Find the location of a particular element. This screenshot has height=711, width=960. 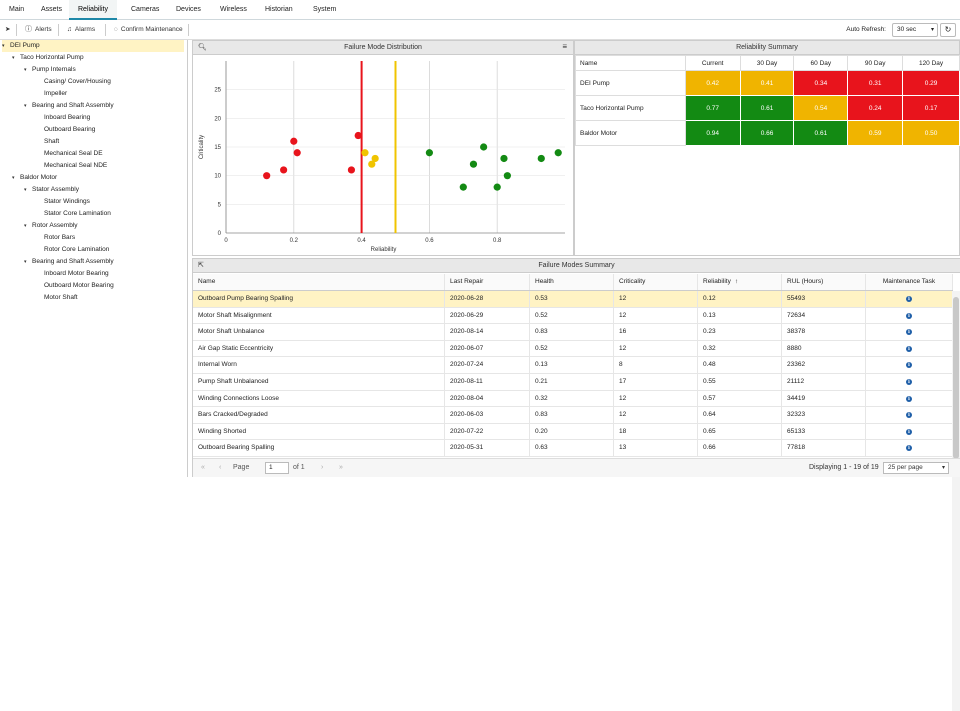

tree-node: ▾ Pump Internals is located at coordinates (50, 70).